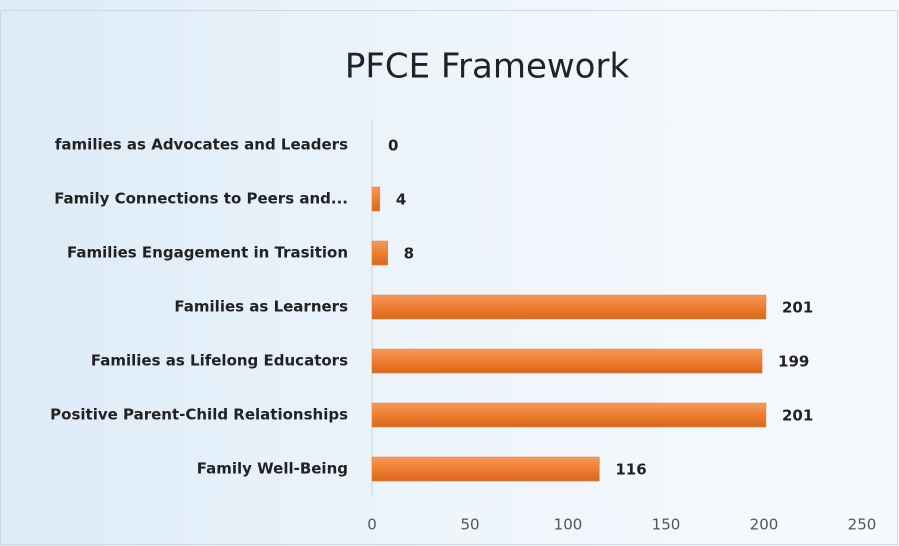  I want to click on data-label: 0, so click(393, 146).